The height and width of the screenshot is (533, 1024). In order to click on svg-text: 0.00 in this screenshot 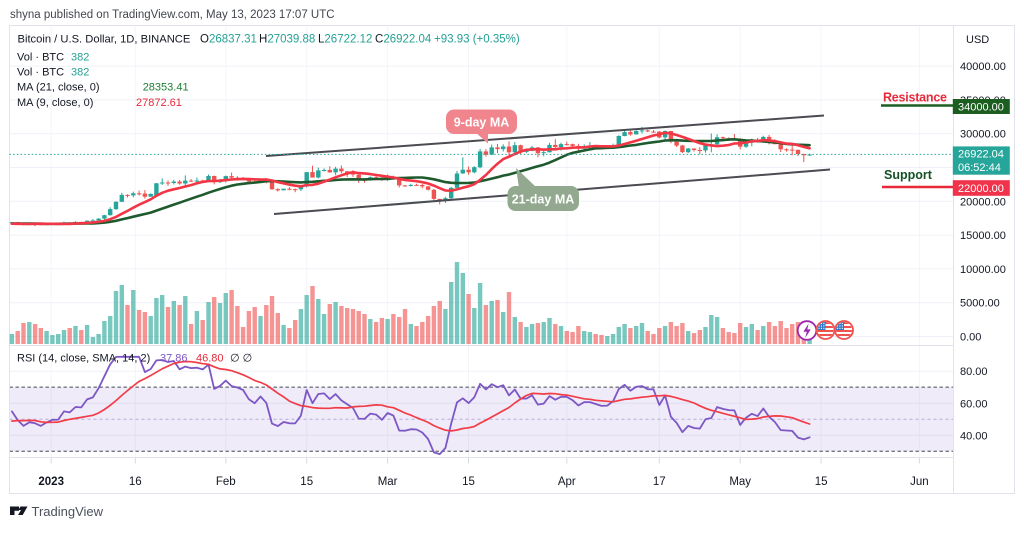, I will do `click(970, 338)`.